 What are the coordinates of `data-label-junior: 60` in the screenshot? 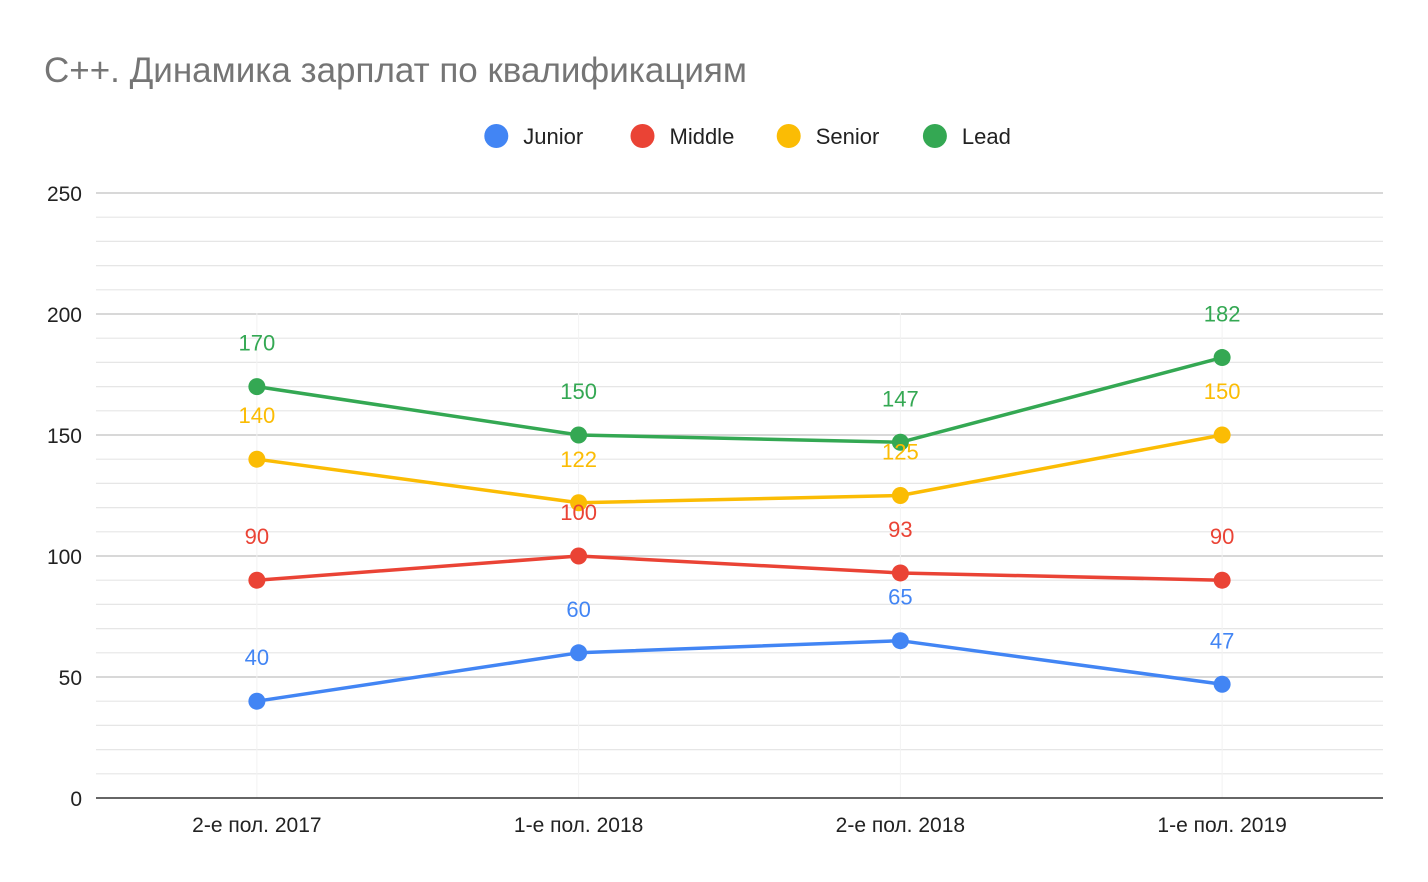 It's located at (578, 609).